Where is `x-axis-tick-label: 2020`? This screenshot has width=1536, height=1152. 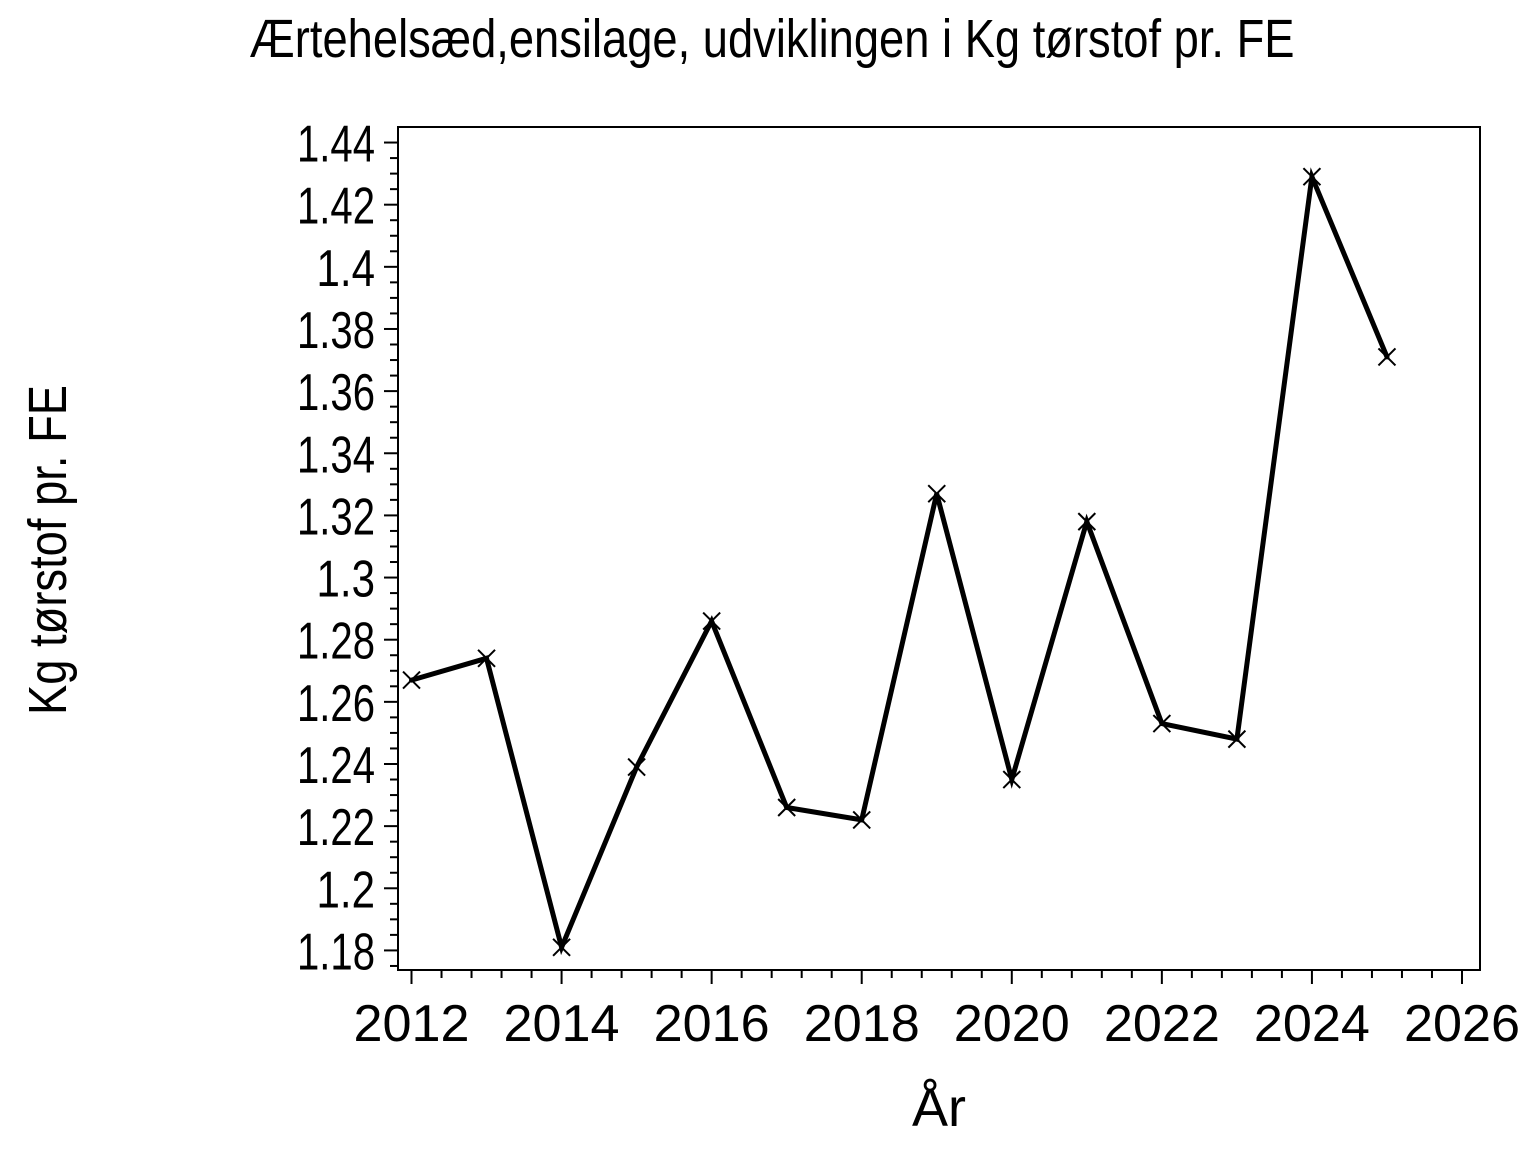 x-axis-tick-label: 2020 is located at coordinates (1012, 1024).